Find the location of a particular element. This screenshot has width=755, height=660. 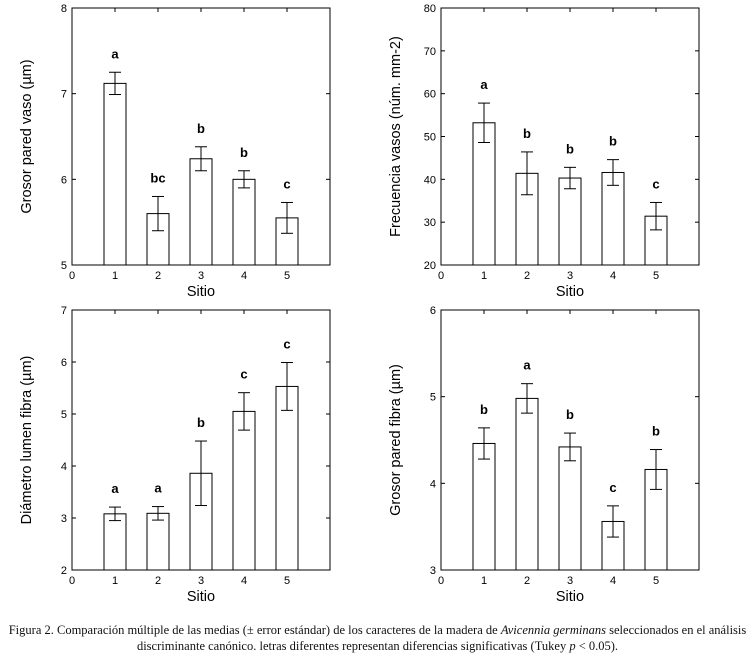

y-tick-label: 40 is located at coordinates (430, 180).